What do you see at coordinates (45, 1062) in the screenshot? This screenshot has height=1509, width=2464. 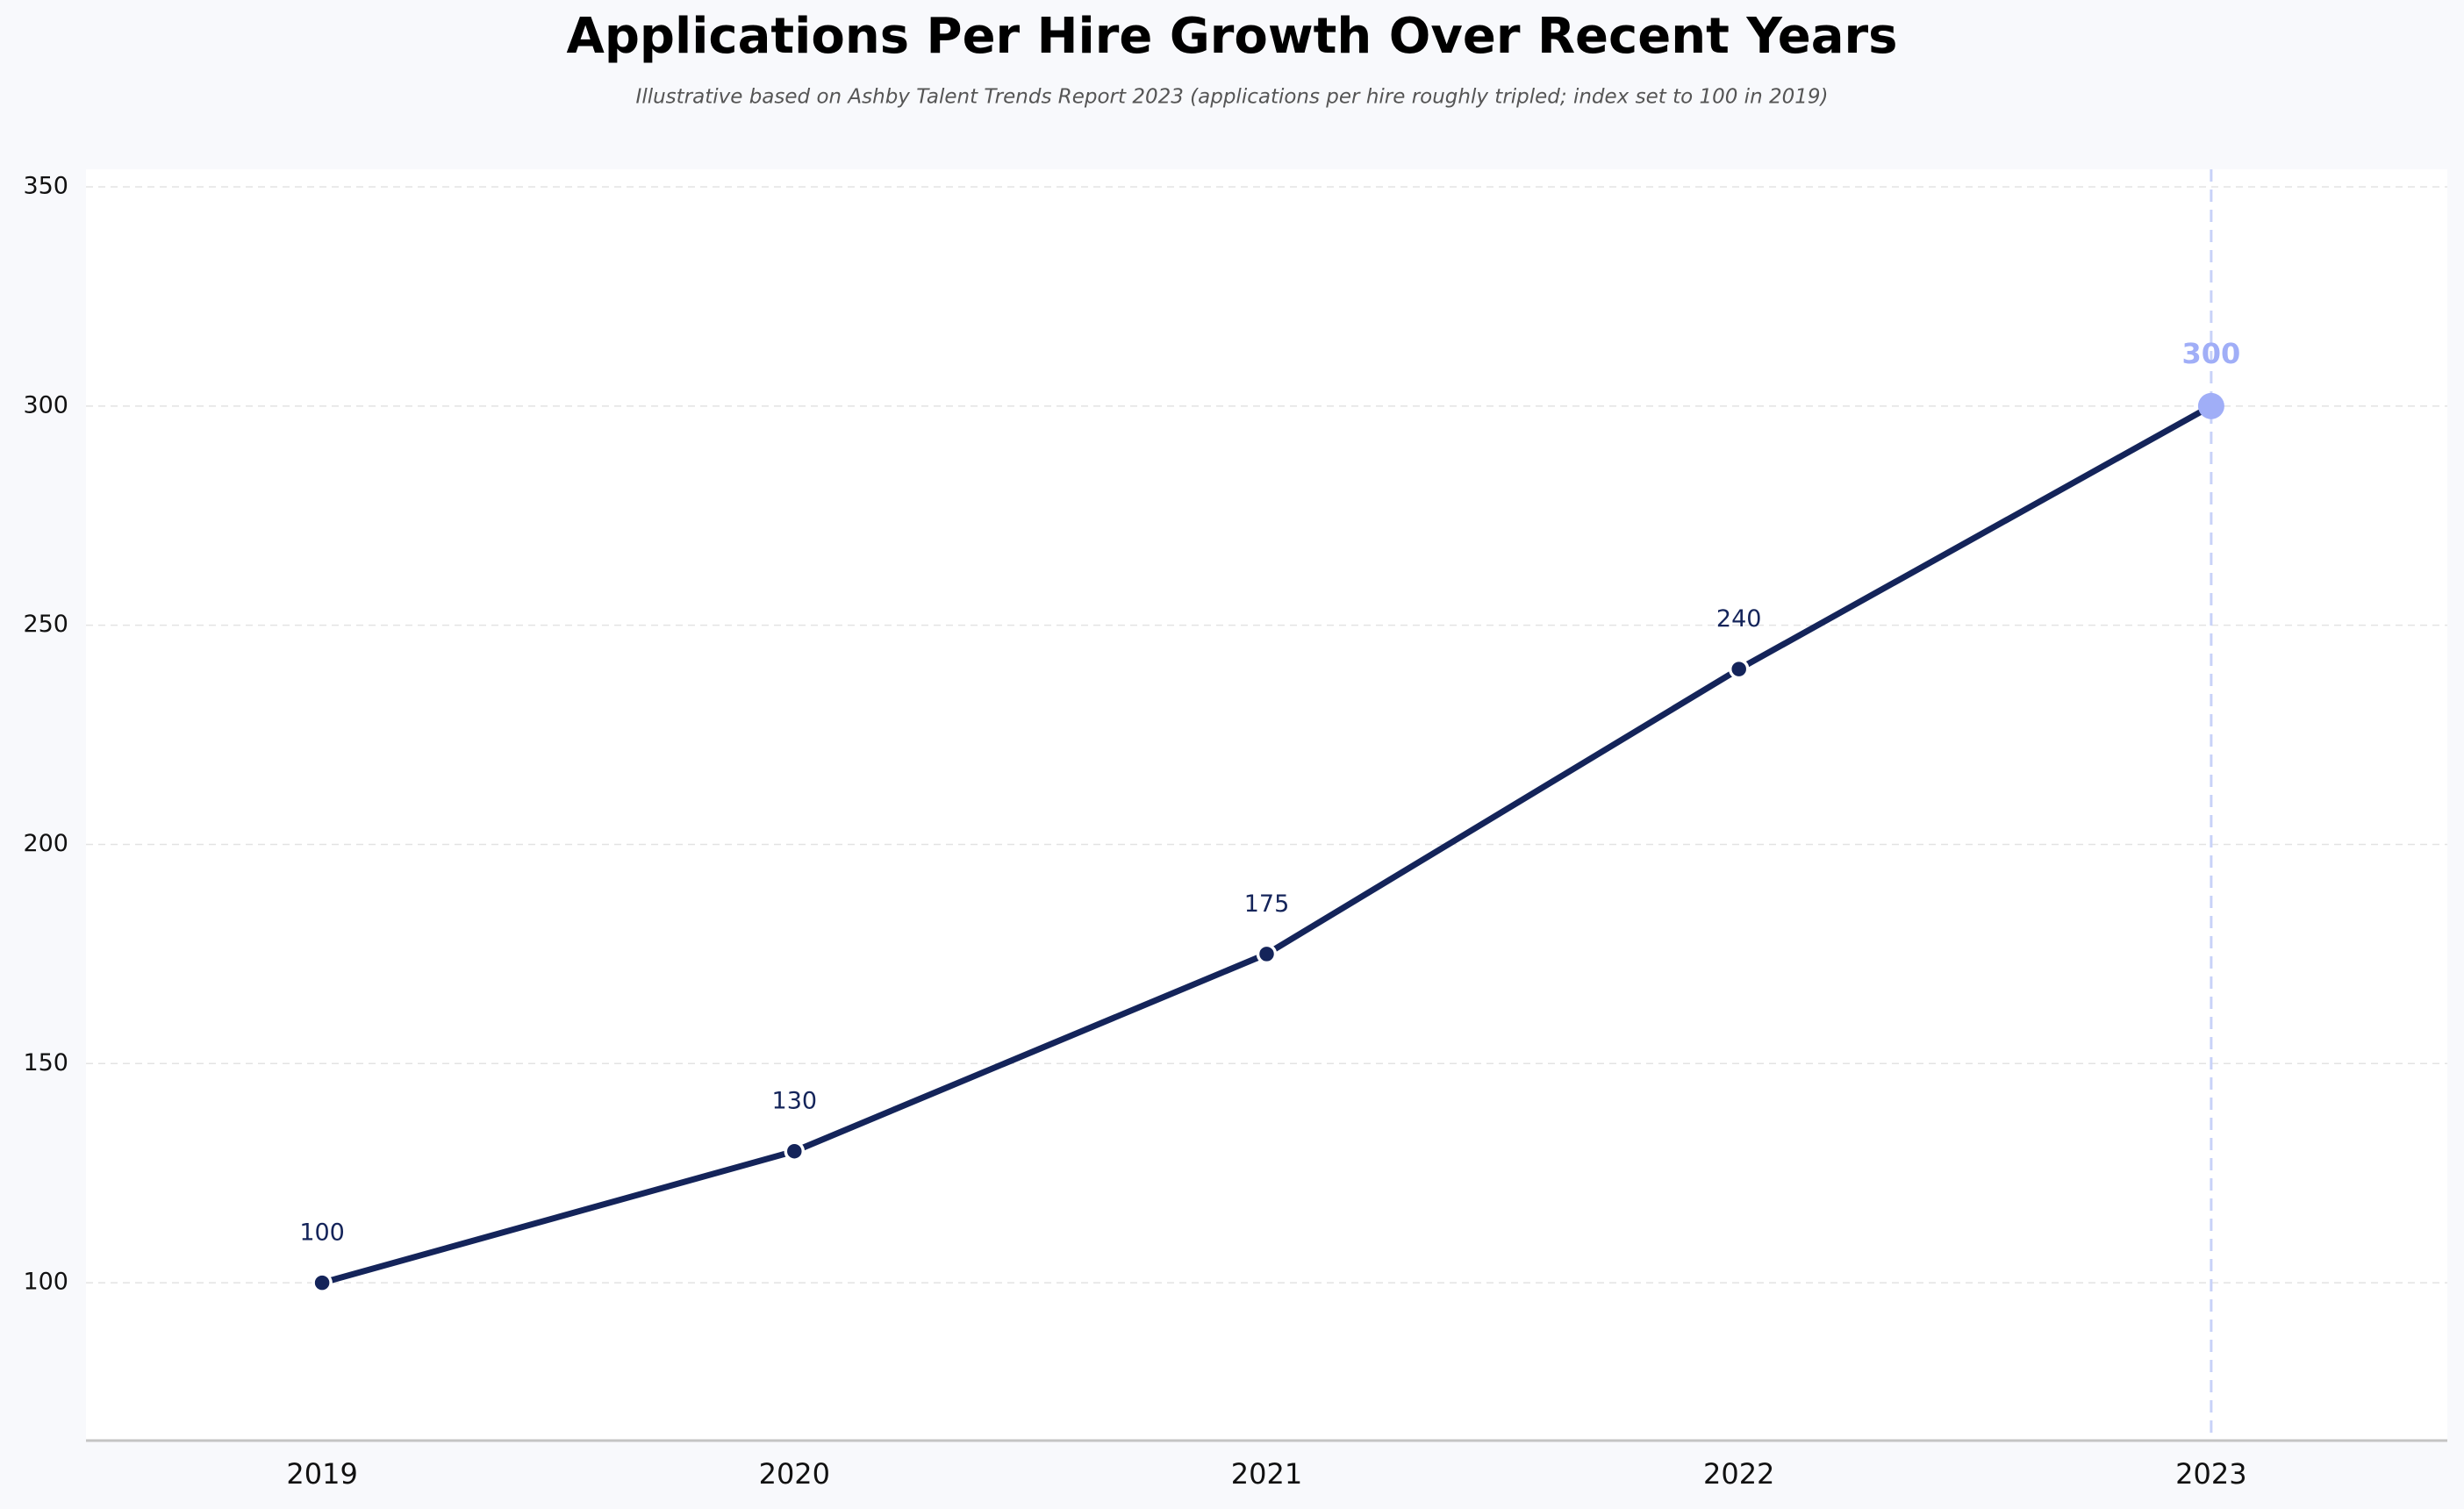 I see `y-tick-label: 150` at bounding box center [45, 1062].